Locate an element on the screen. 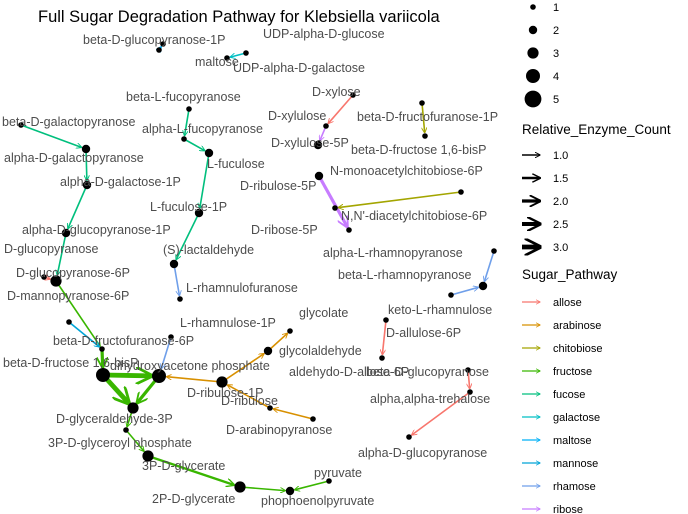  legend-enzyme-label: 2.5 is located at coordinates (560, 225).